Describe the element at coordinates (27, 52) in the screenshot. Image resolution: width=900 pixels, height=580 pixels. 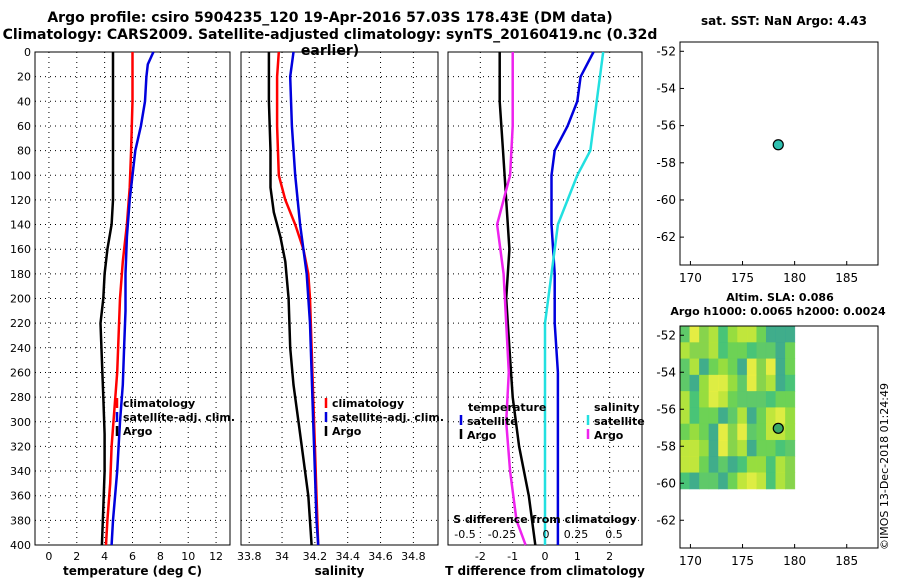
I see `depth-tick-label: 0` at that location.